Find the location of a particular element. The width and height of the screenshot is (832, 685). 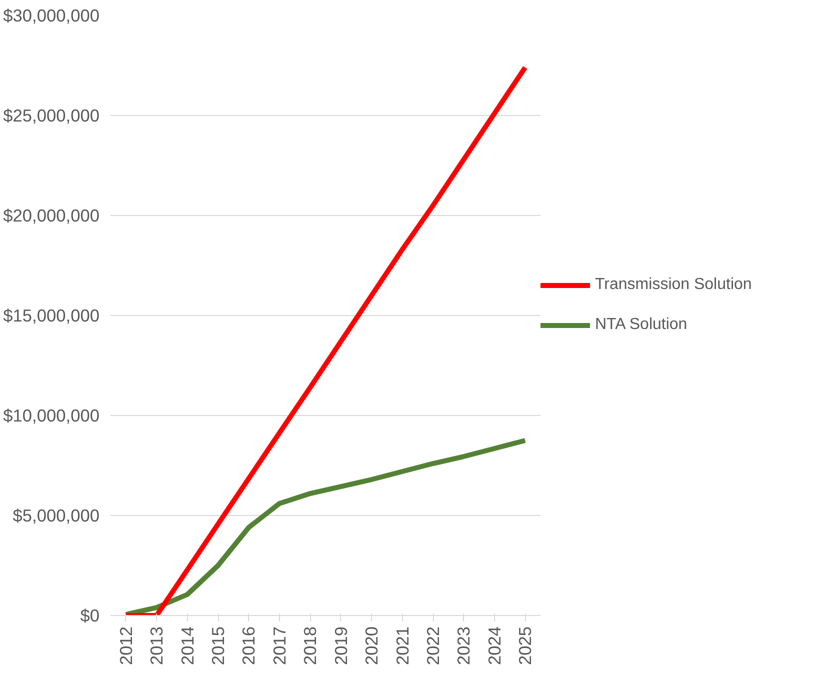

x-tick-label: 2023 is located at coordinates (464, 646).